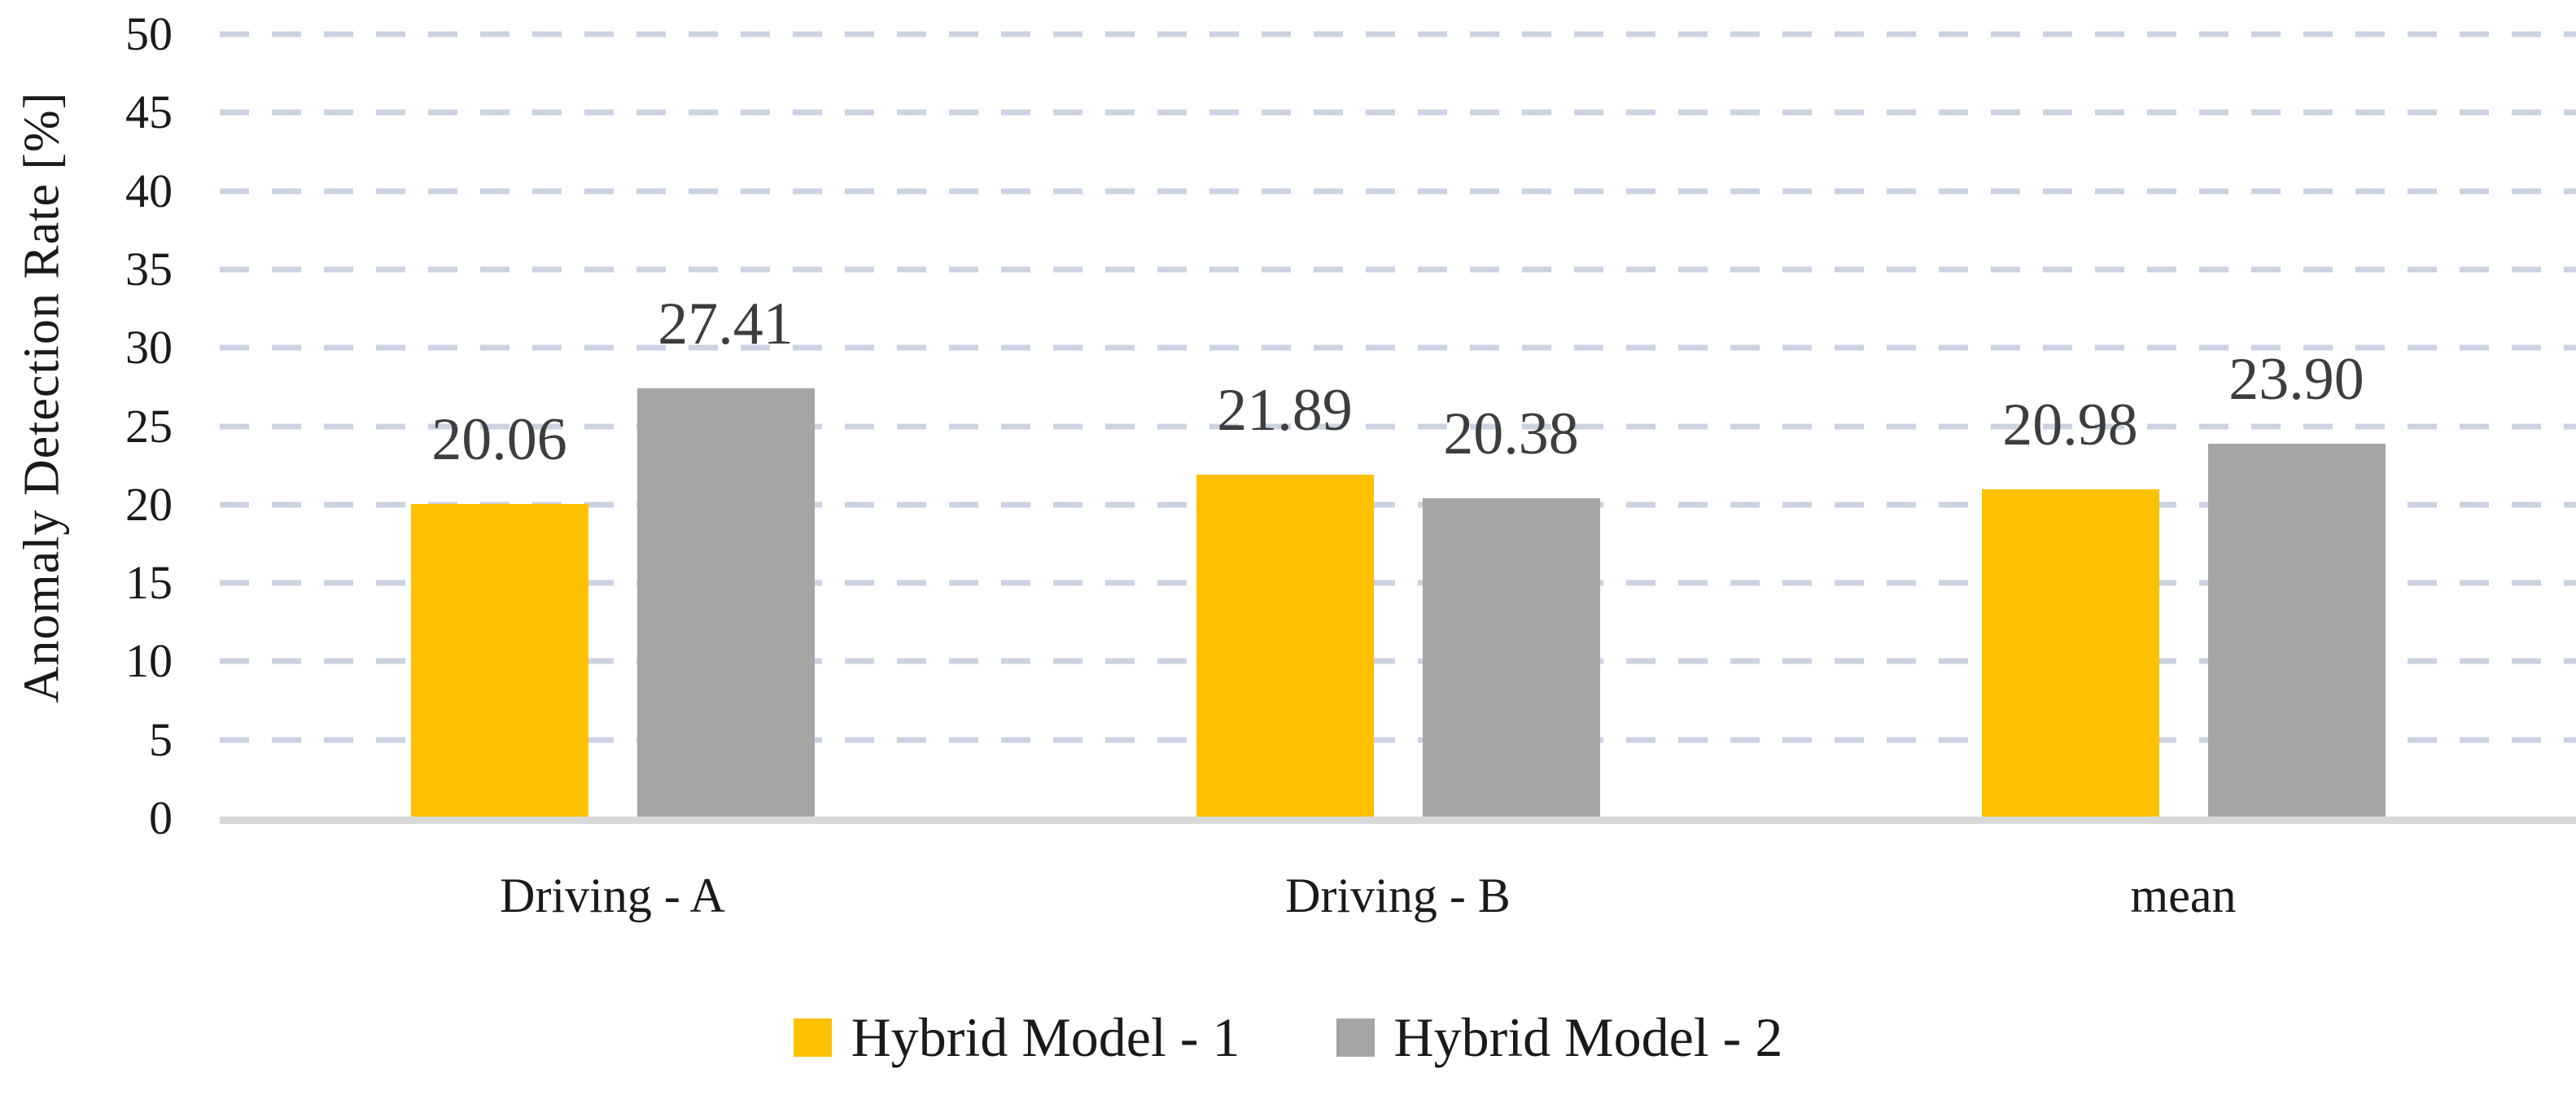 The width and height of the screenshot is (2576, 1095). I want to click on bar-hybrid-model-2-mean, so click(2296, 630).